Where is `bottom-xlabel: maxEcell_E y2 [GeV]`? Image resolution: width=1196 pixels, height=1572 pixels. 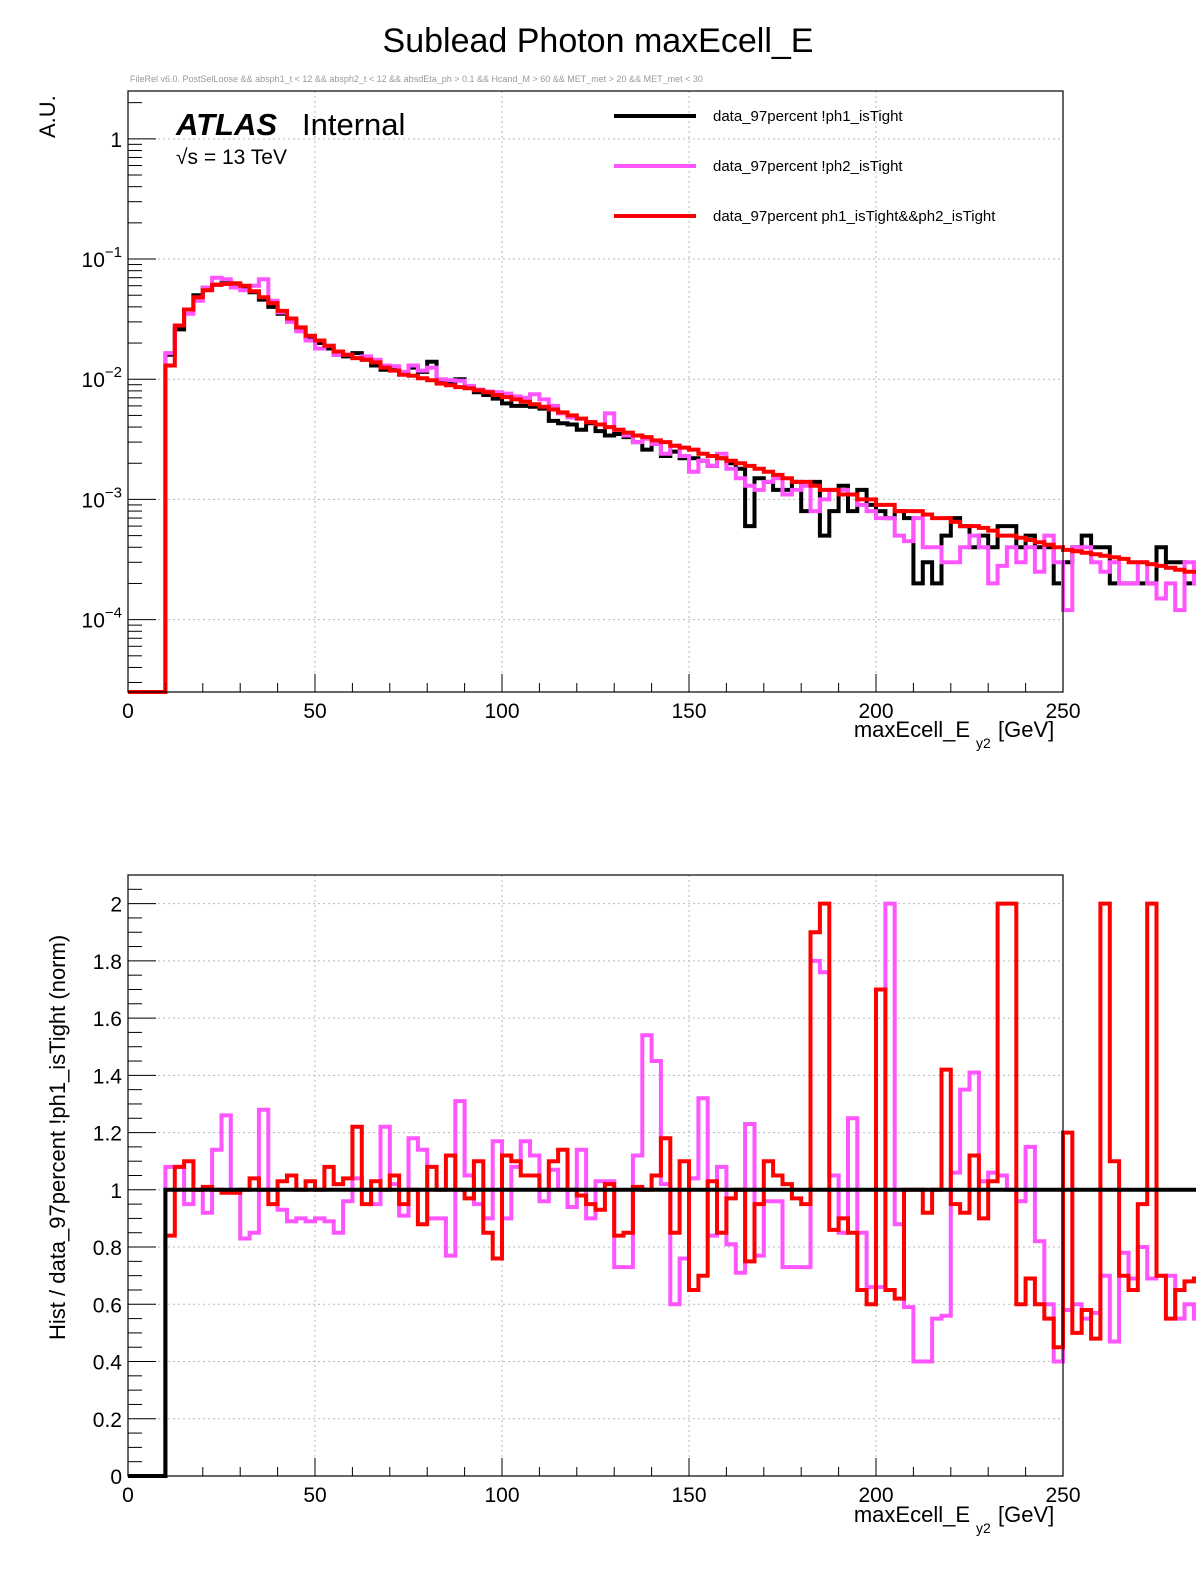
bottom-xlabel: maxEcell_E y2 [GeV] is located at coordinates (954, 1519).